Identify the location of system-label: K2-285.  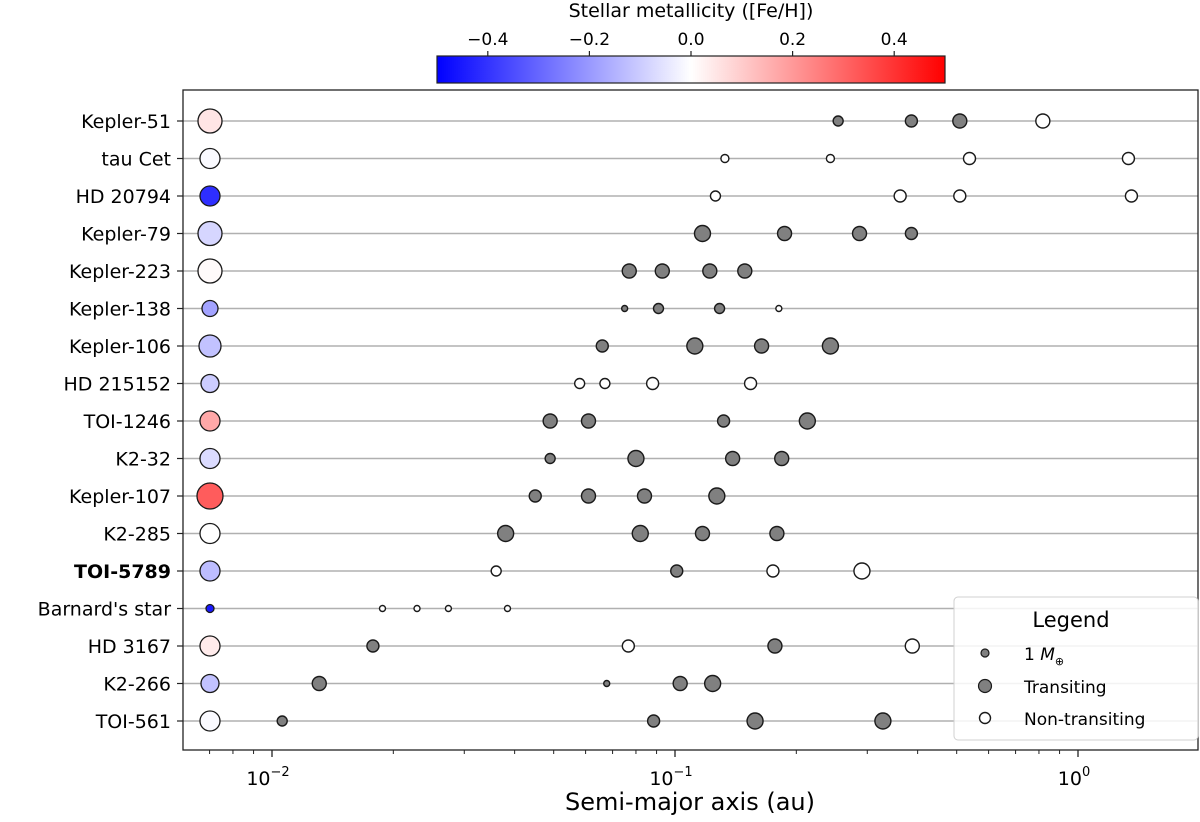
(137, 535).